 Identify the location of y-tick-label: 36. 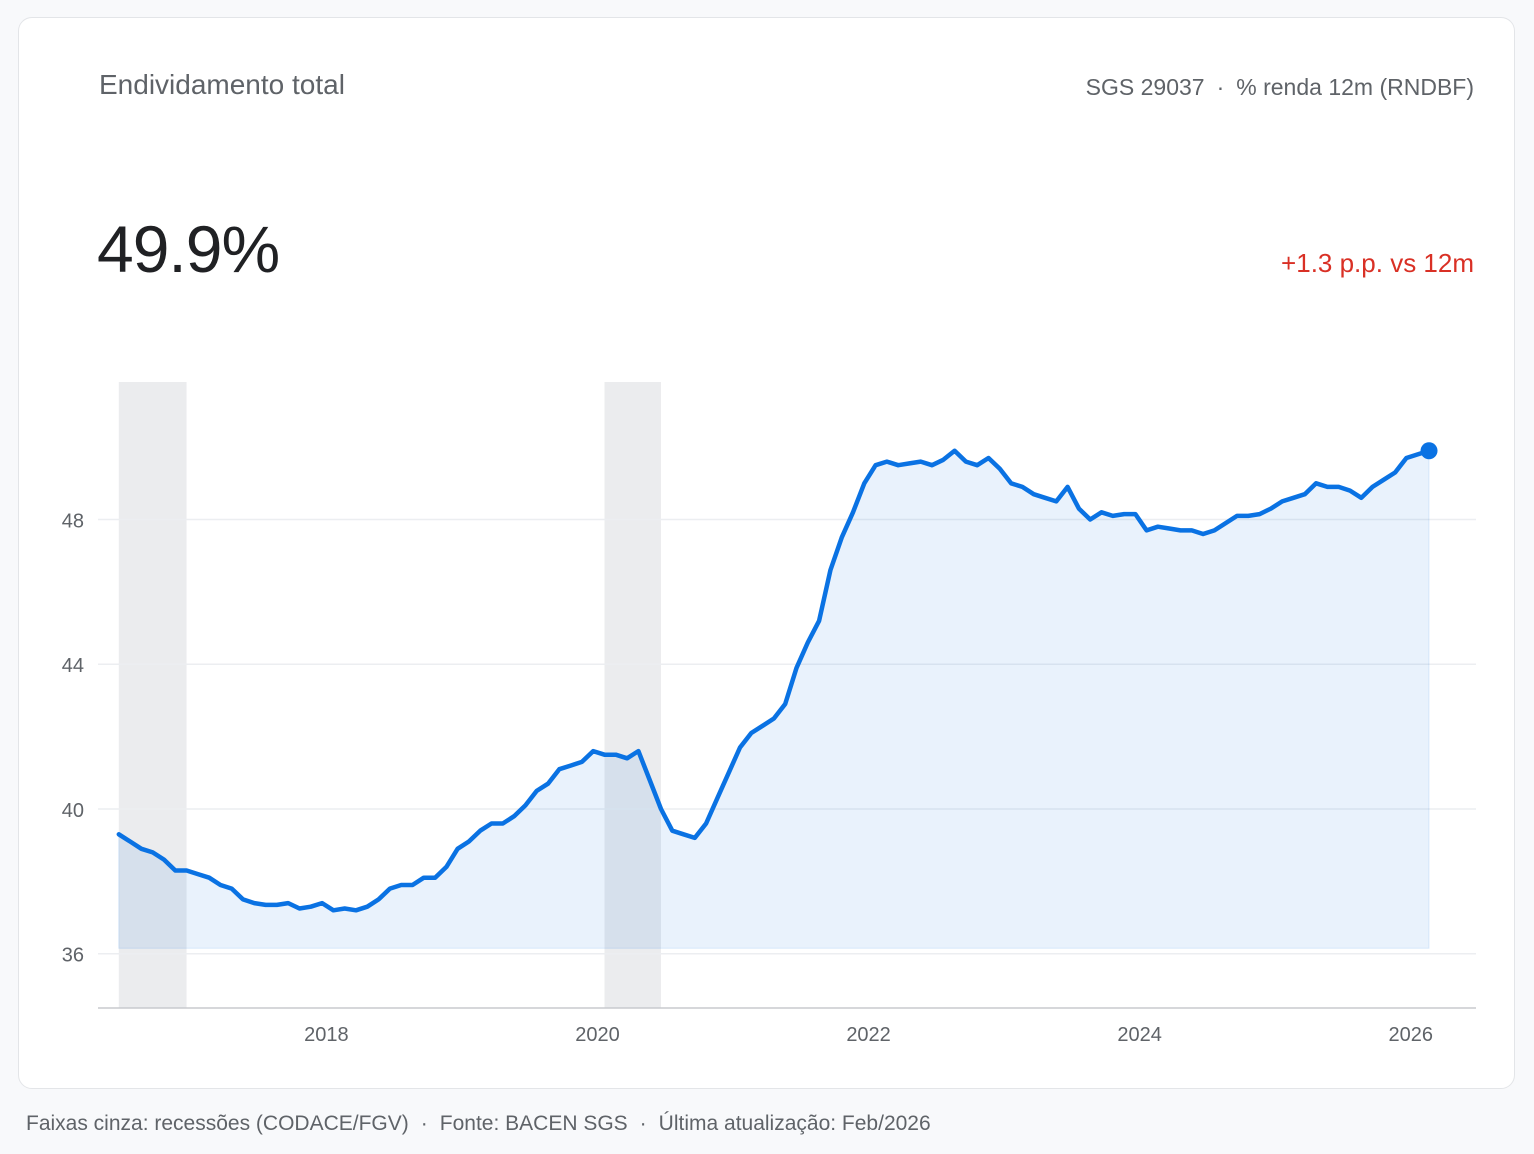
(73, 956).